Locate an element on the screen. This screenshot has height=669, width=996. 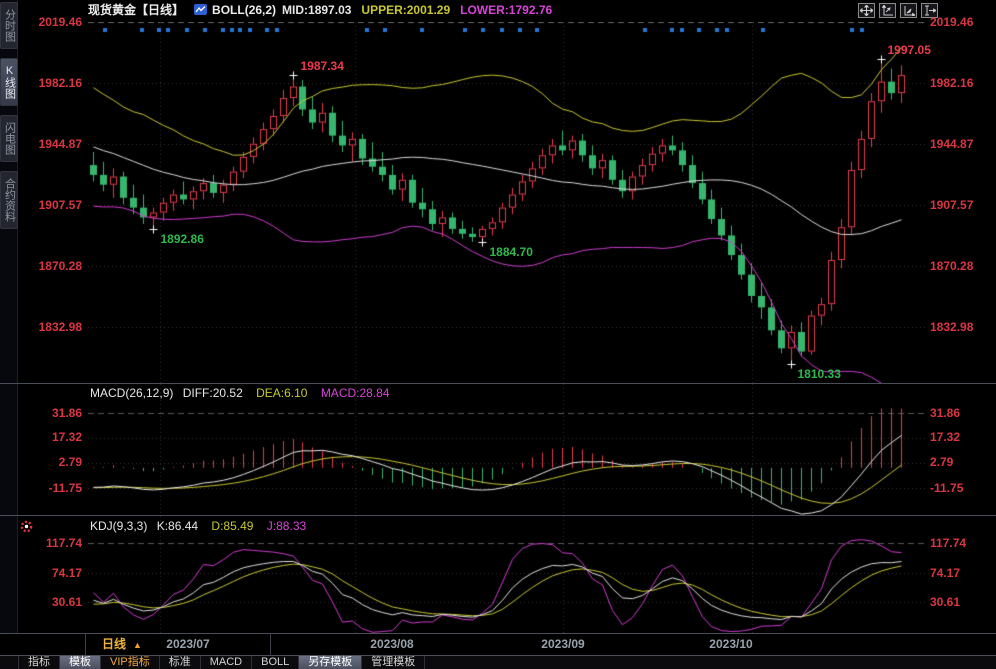
bottom-tab-5: BOLL is located at coordinates (276, 662).